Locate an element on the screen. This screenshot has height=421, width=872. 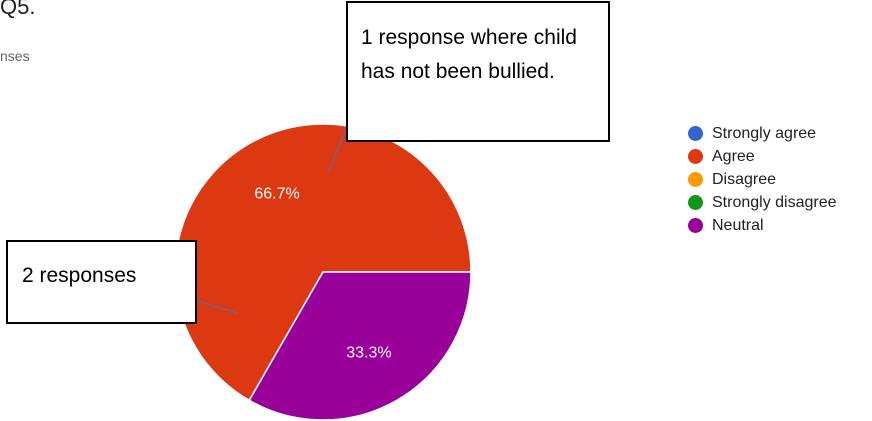
legend-item-disagree: Disagree is located at coordinates (762, 179).